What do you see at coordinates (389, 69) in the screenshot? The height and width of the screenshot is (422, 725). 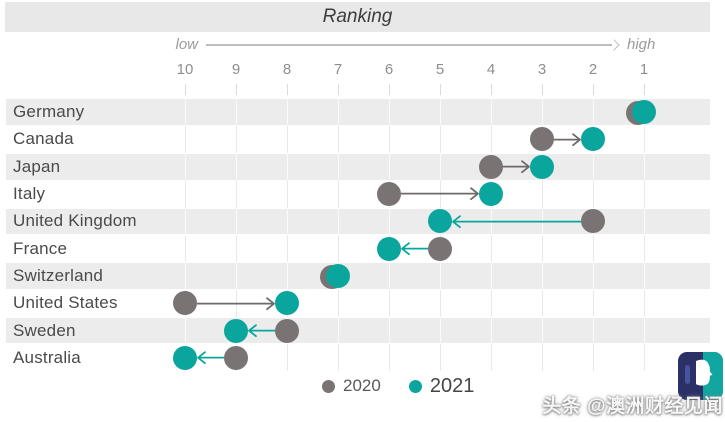 I see `axis-tick-label: 6` at bounding box center [389, 69].